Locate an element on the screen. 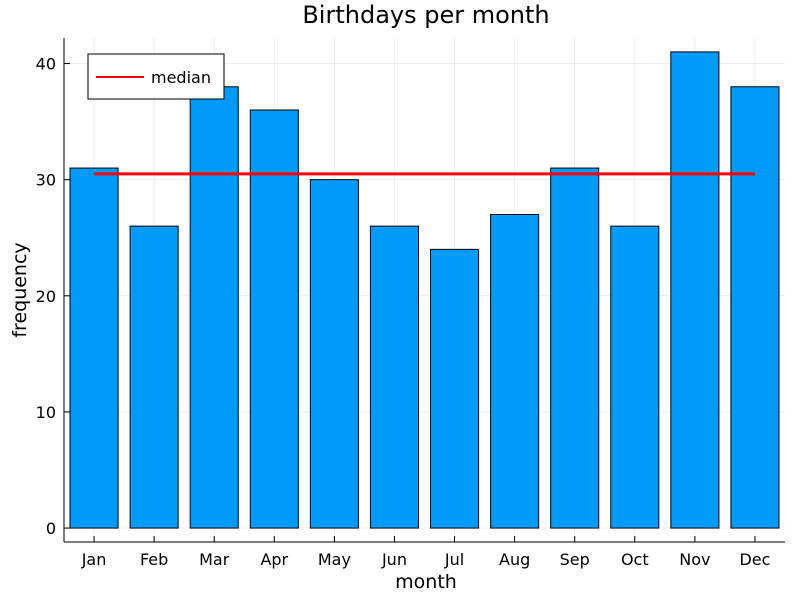 This screenshot has width=800, height=600. x-tick-label-jun: Jun is located at coordinates (394, 559).